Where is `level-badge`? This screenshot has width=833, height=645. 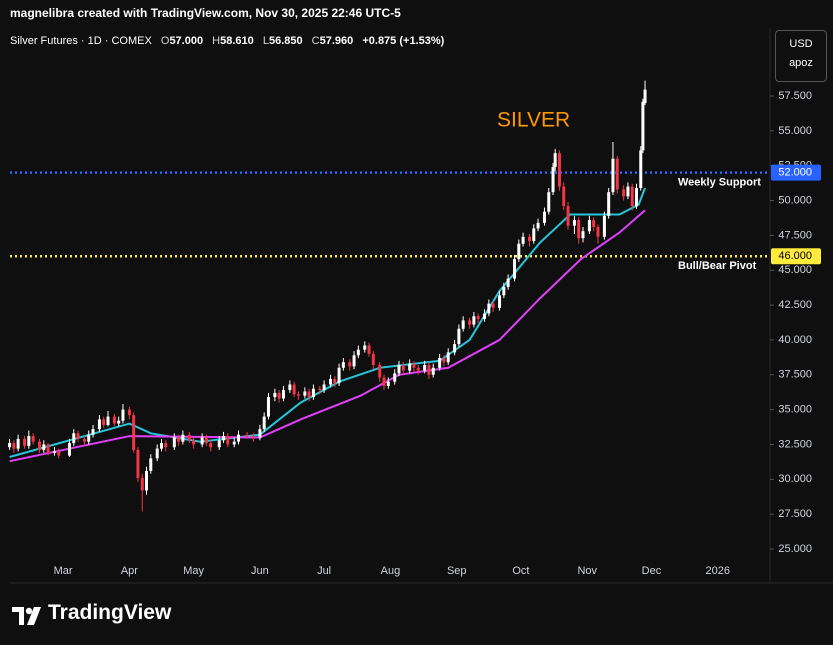
level-badge is located at coordinates (796, 172).